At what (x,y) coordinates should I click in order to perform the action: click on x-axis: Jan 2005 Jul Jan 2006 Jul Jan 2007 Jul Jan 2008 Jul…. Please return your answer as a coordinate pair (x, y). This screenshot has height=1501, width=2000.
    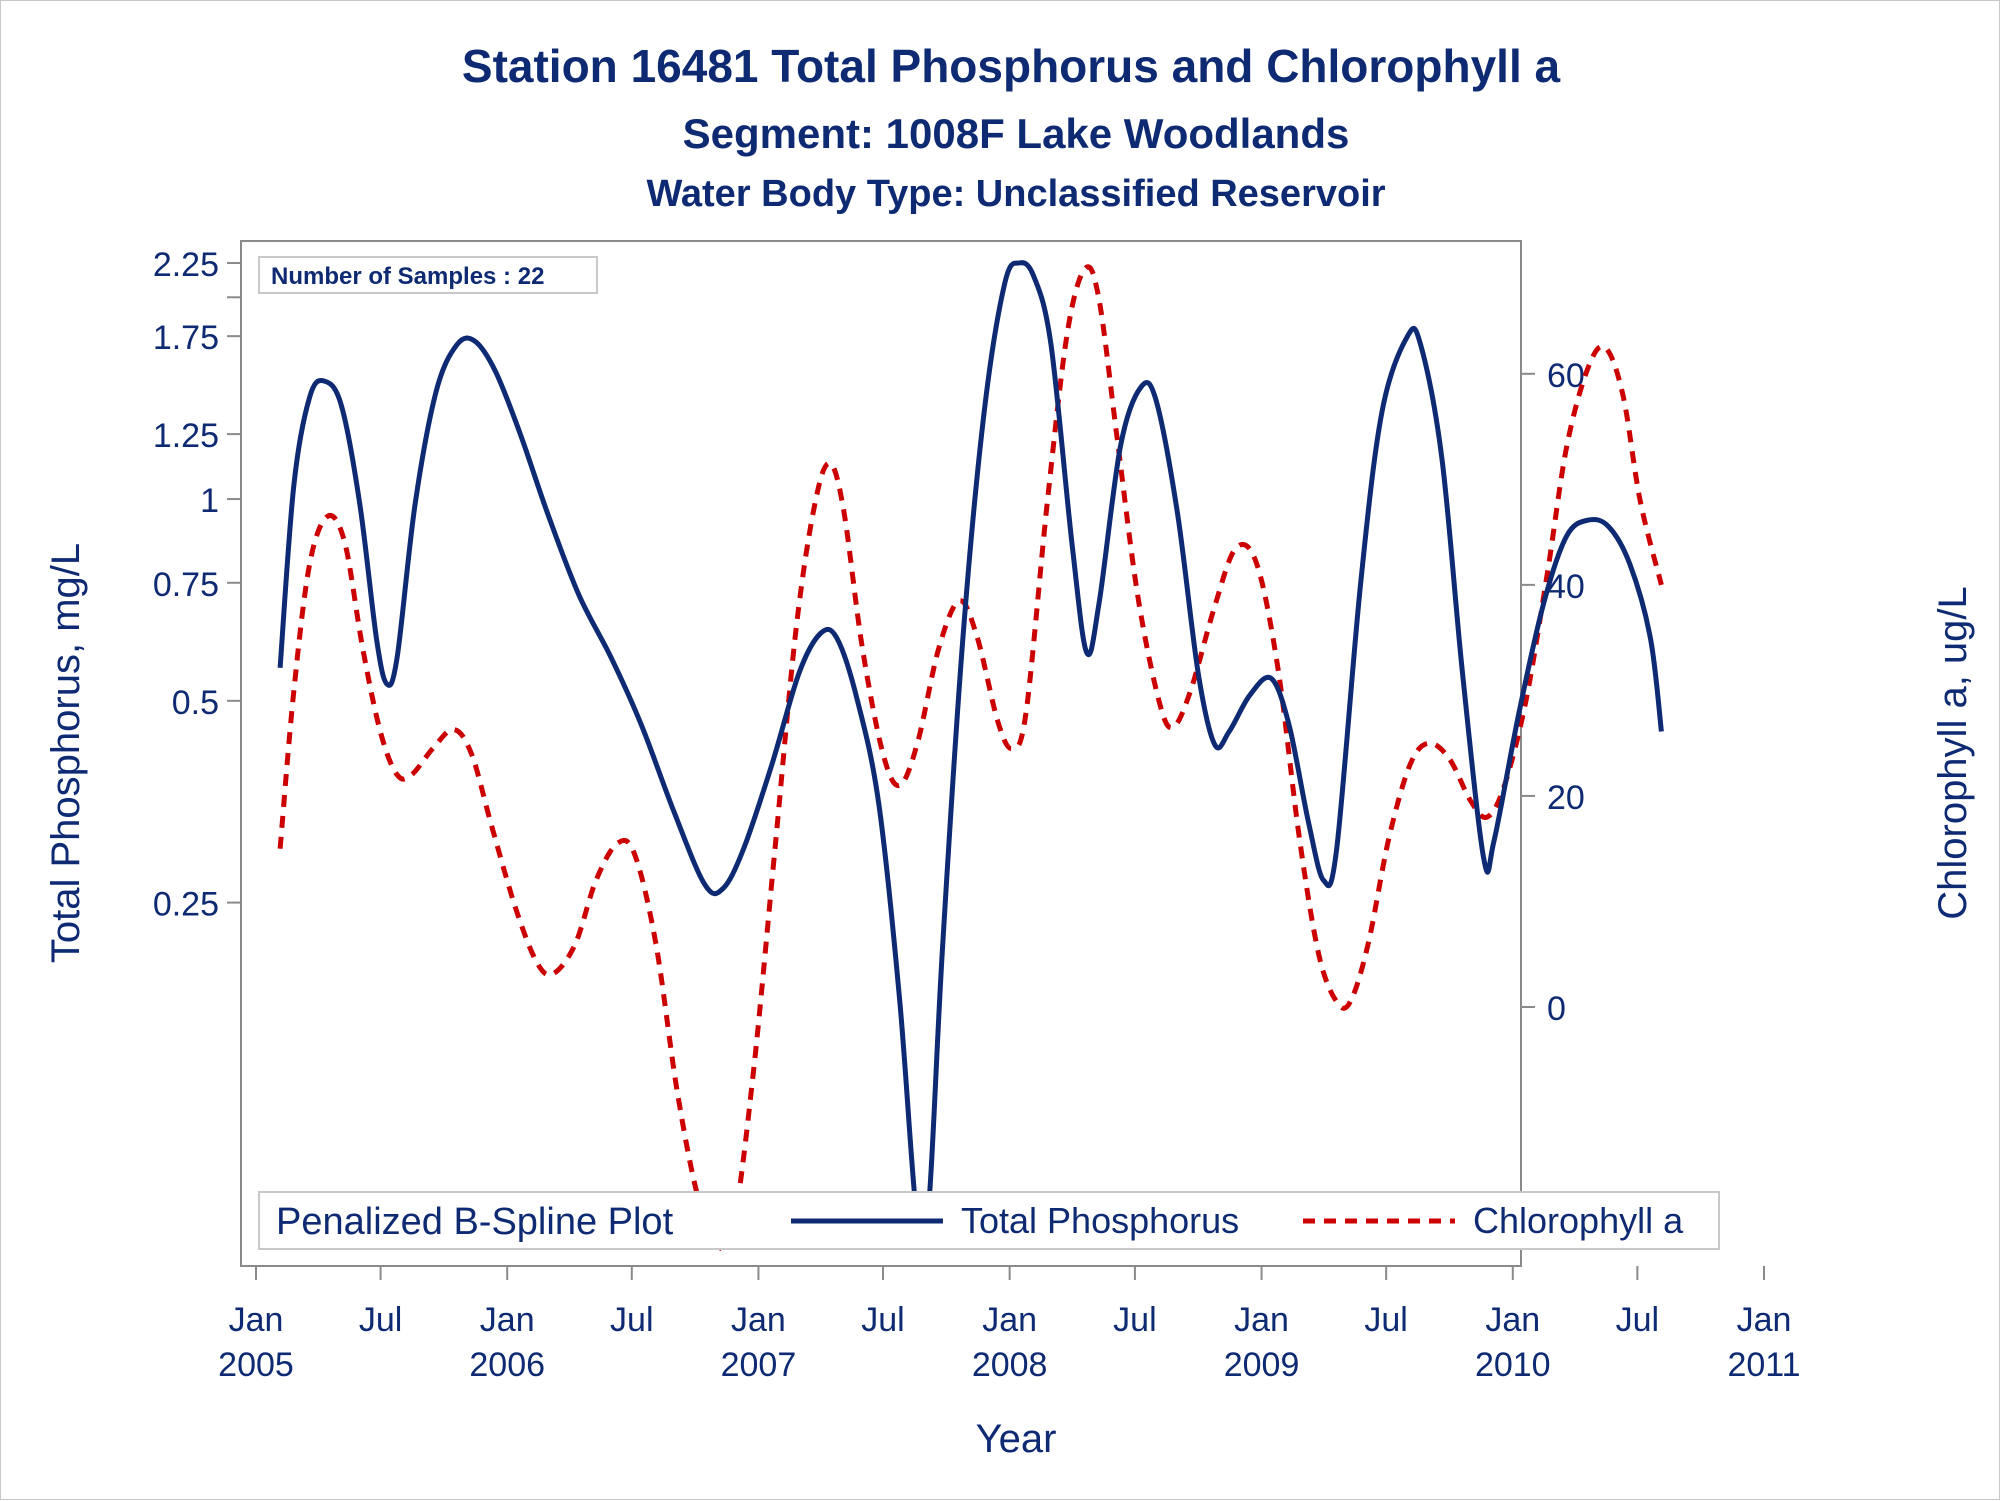
    Looking at the image, I should click on (1009, 1325).